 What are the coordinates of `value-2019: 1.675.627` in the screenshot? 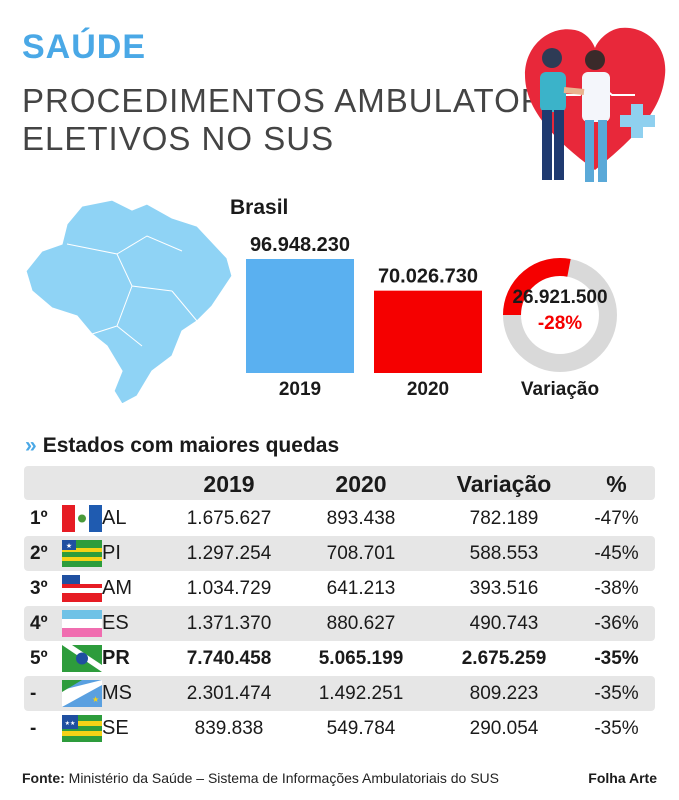 It's located at (229, 518).